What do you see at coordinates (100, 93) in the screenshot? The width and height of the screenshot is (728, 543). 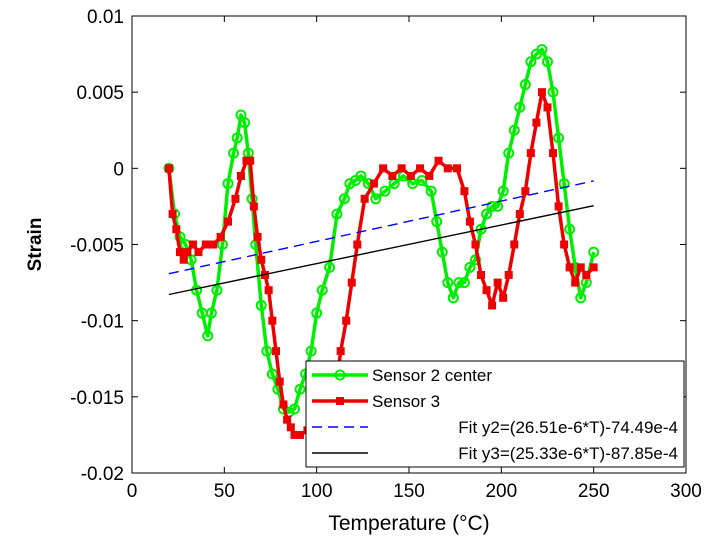 I see `y-tick-label: 0.005` at bounding box center [100, 93].